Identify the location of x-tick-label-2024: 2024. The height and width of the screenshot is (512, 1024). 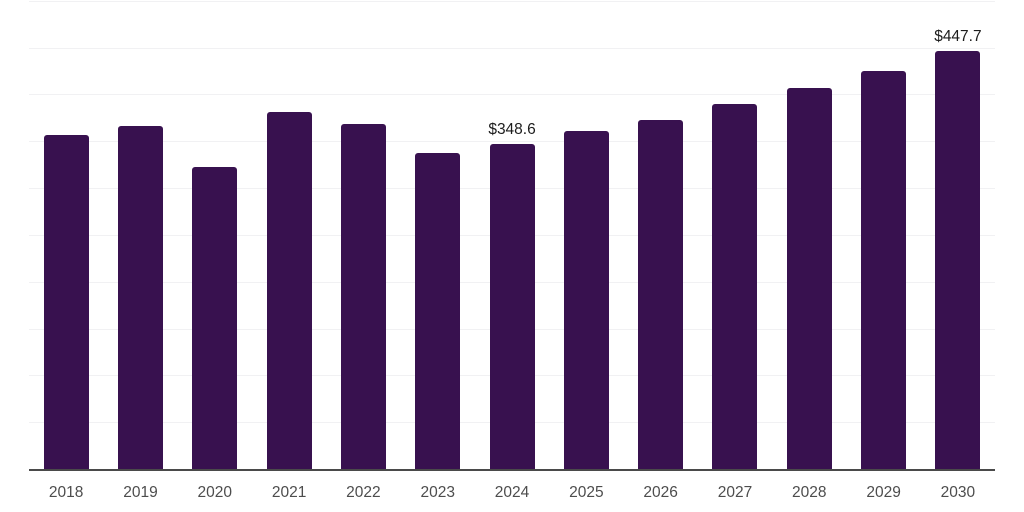
(512, 492).